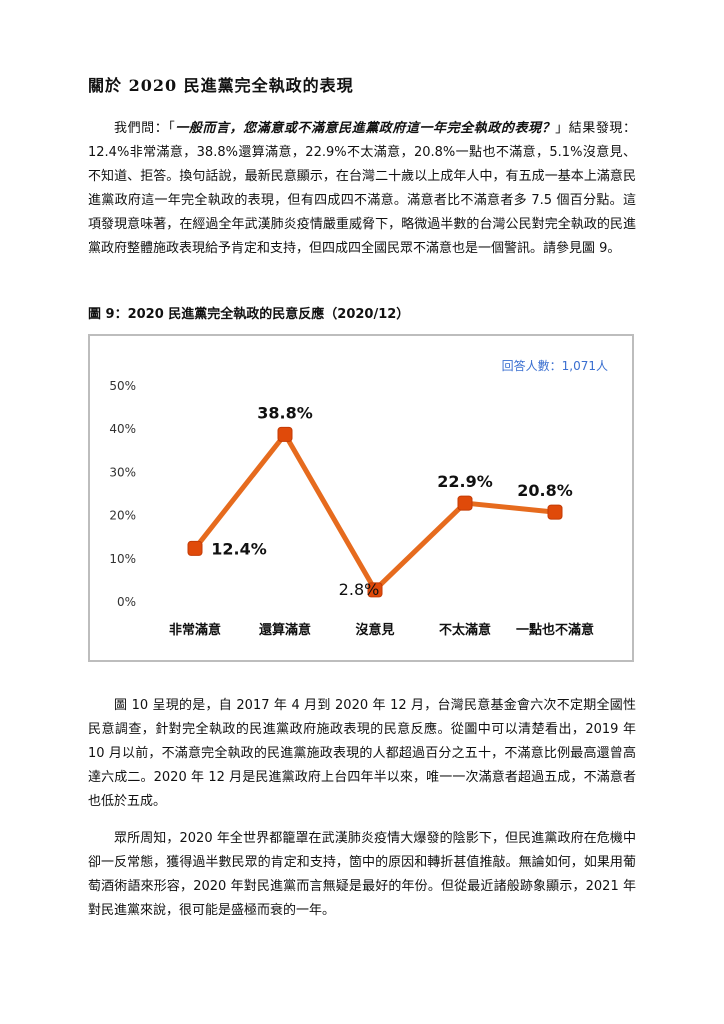 The width and height of the screenshot is (724, 1024). Describe the element at coordinates (239, 548) in the screenshot. I see `data-label: 12.4%` at that location.